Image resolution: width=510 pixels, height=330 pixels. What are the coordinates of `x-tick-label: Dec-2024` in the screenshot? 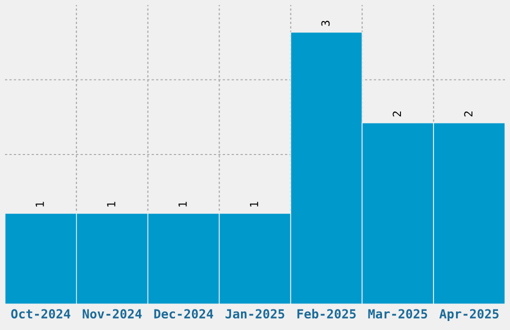 It's located at (184, 314).